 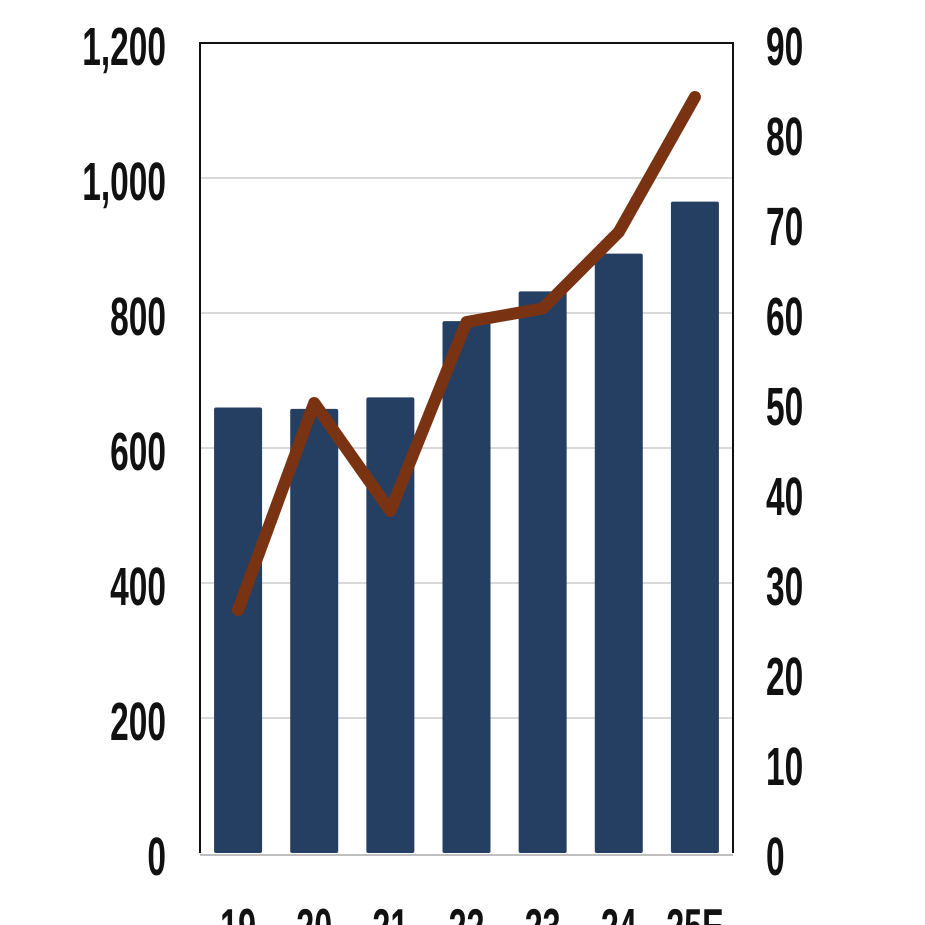 What do you see at coordinates (238, 912) in the screenshot?
I see `x-tick-label: 19` at bounding box center [238, 912].